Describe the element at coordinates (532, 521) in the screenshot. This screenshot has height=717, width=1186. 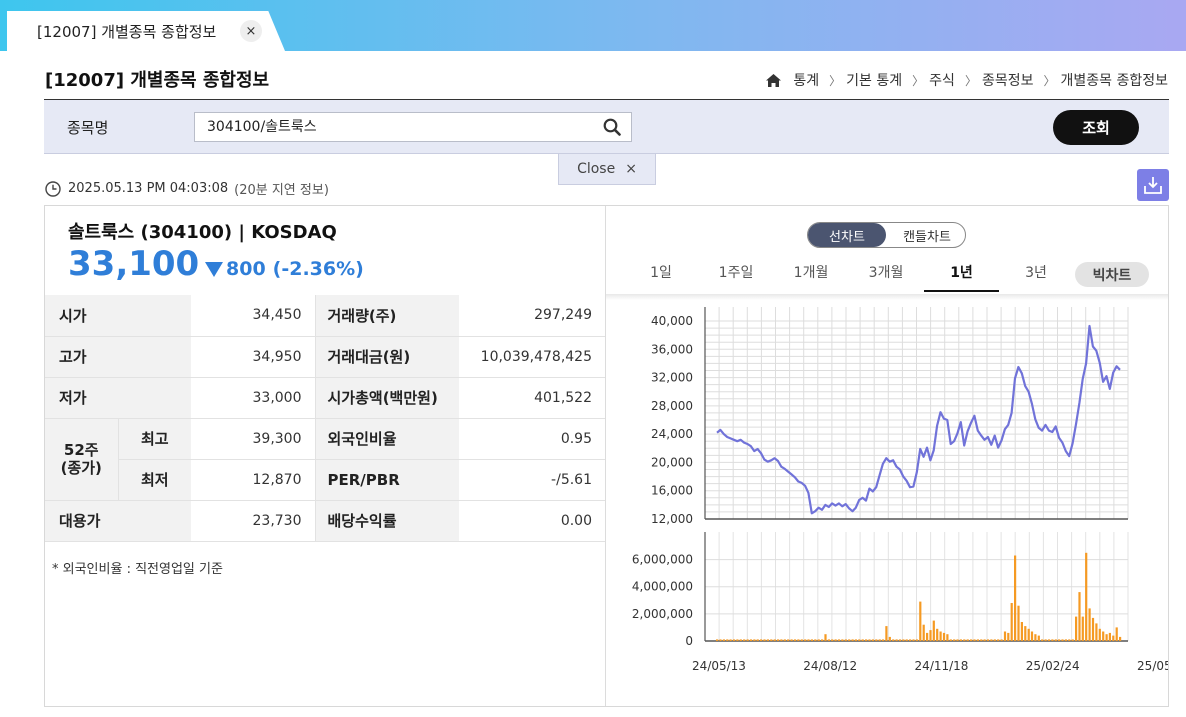
I see `div-value: 0.00` at that location.